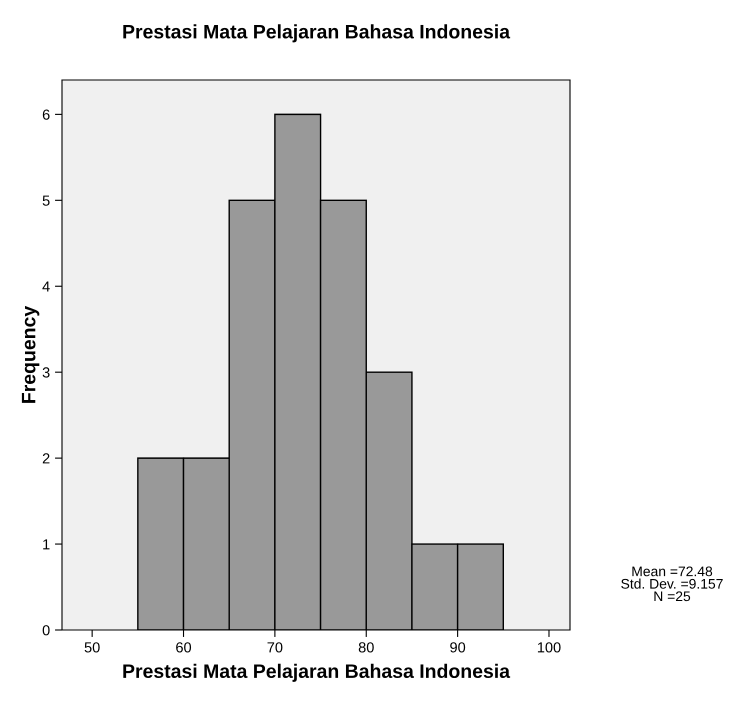 The image size is (739, 705). I want to click on y-tick-label: 4, so click(46, 287).